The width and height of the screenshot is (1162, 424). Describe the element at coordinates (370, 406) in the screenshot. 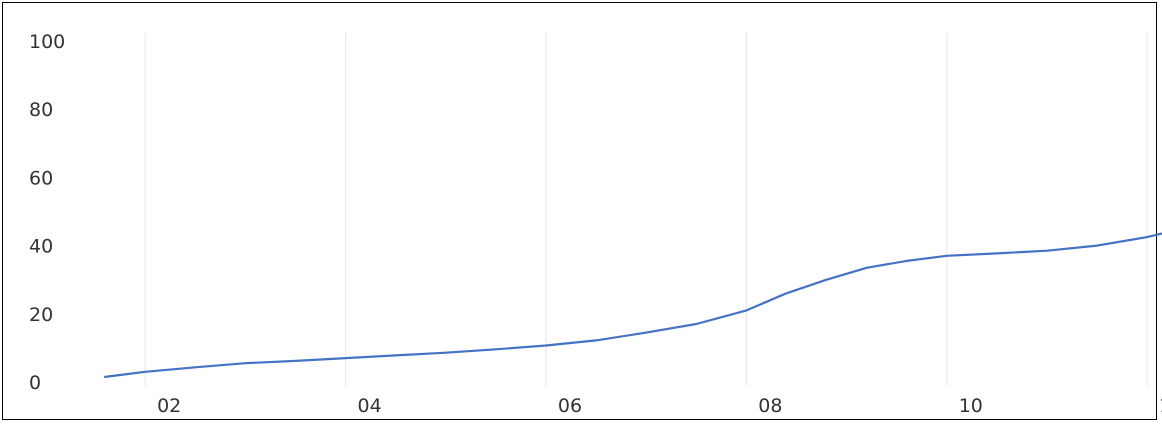

I see `x-tick-label: 04` at that location.